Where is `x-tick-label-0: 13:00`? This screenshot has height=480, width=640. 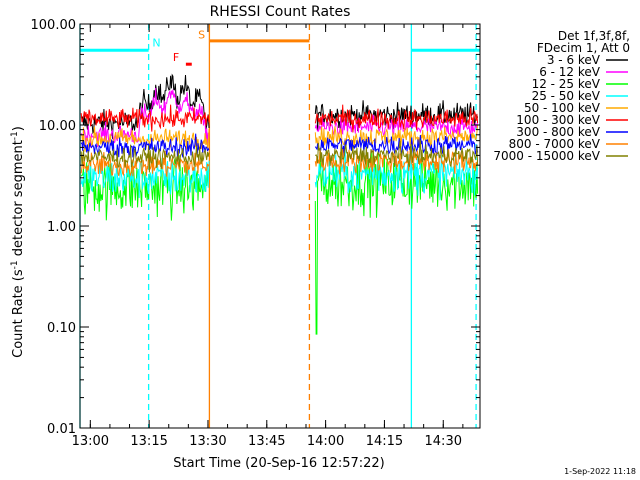 x-tick-label-0: 13:00 is located at coordinates (90, 441).